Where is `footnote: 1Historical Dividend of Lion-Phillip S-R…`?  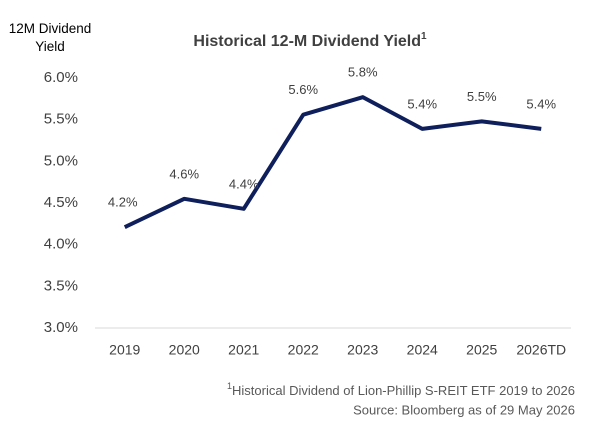 footnote: 1Historical Dividend of Lion-Phillip S-R… is located at coordinates (401, 389).